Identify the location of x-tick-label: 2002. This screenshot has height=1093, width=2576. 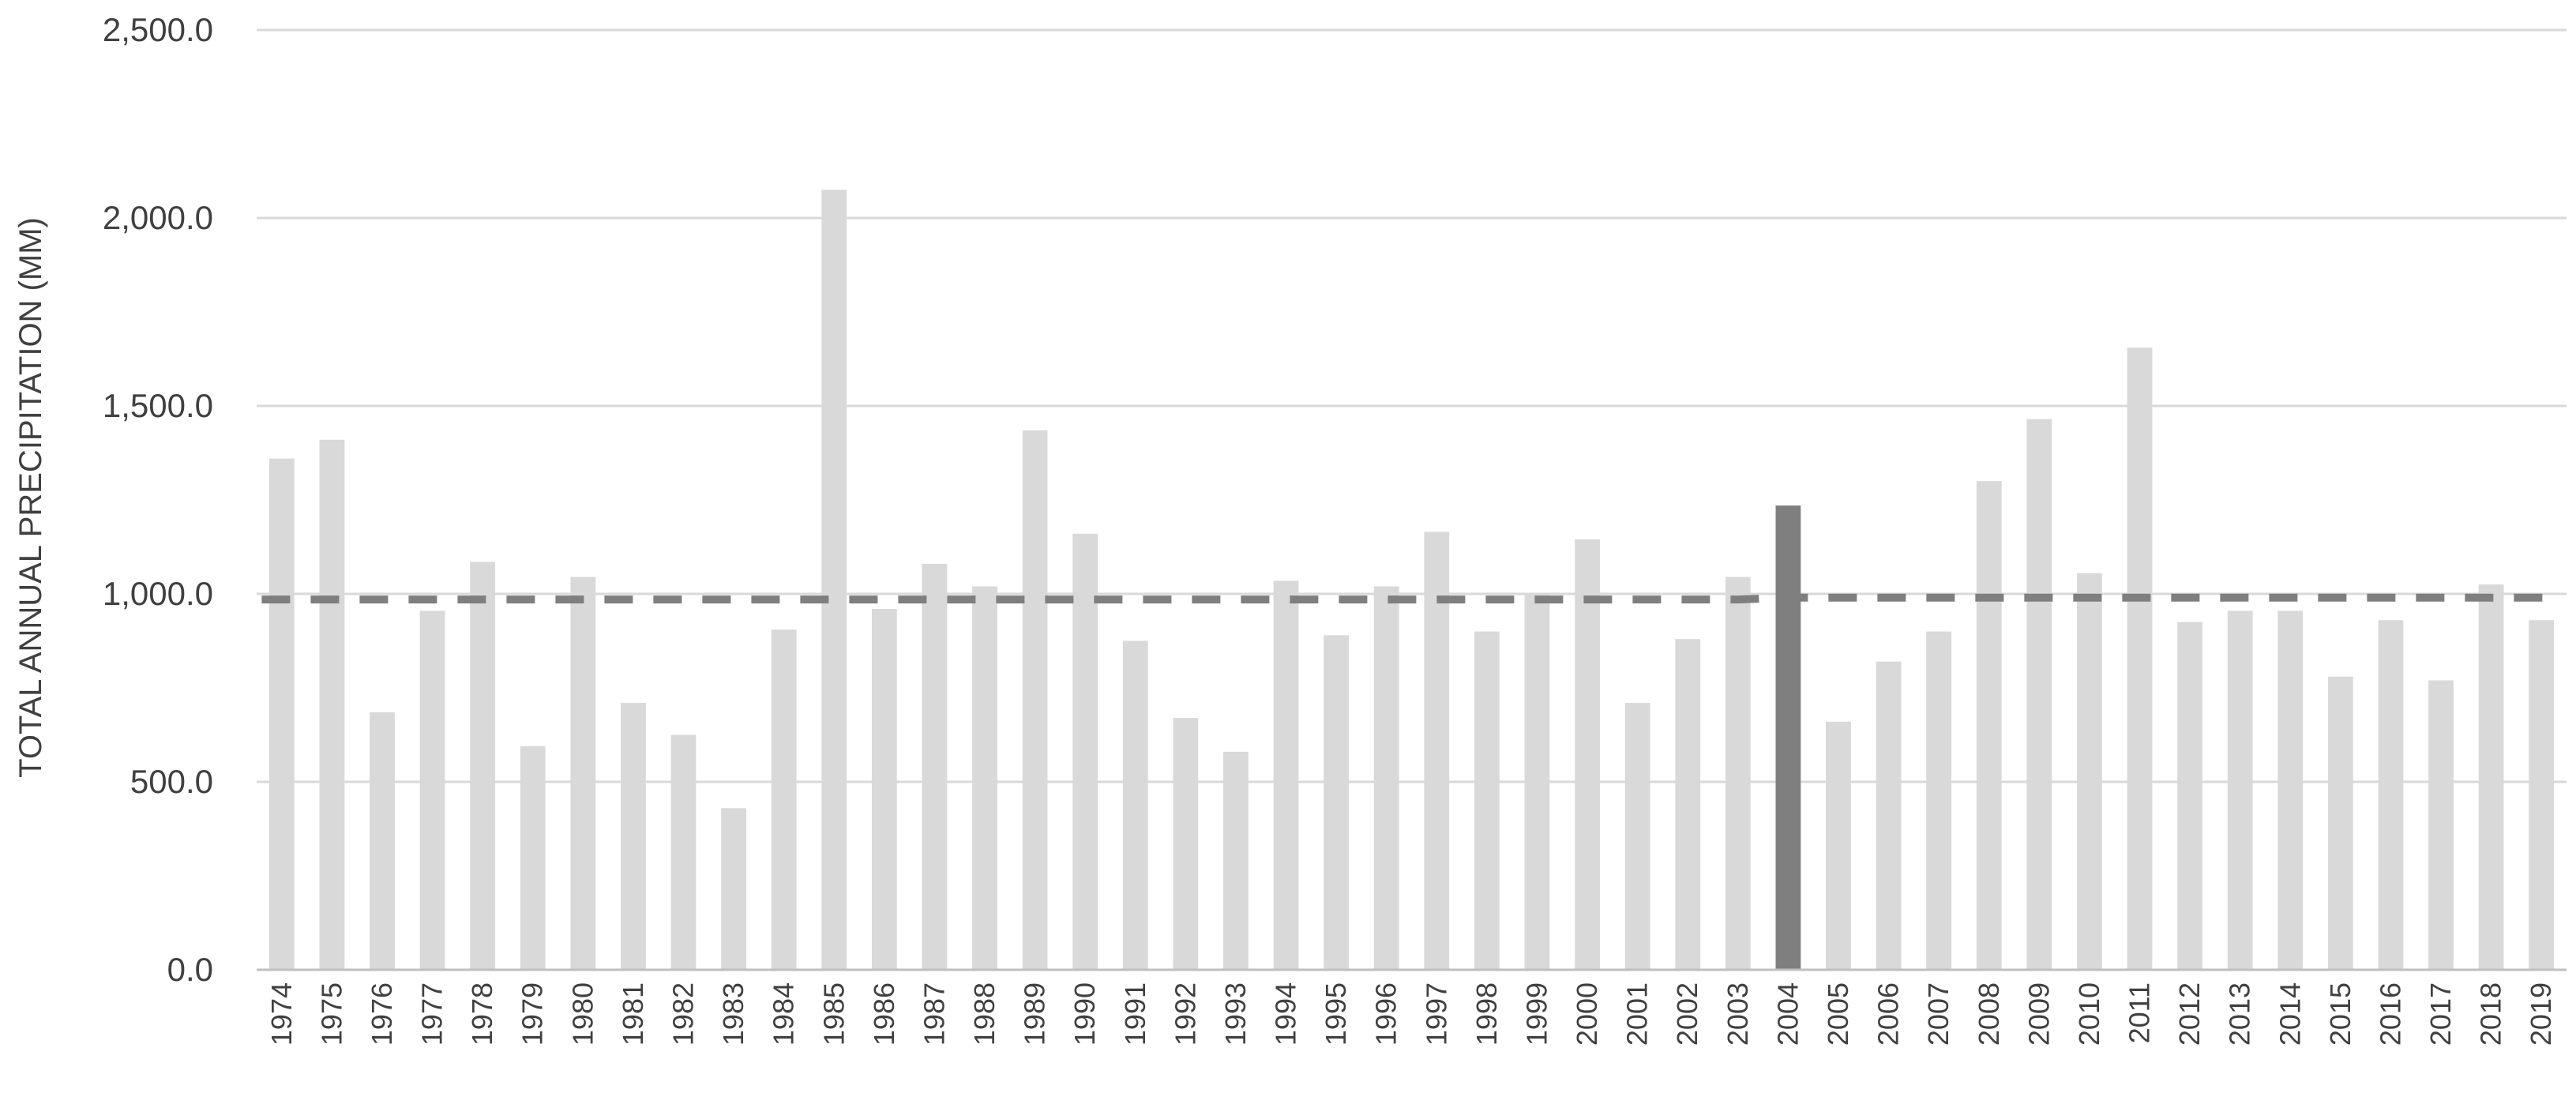
(1687, 1014).